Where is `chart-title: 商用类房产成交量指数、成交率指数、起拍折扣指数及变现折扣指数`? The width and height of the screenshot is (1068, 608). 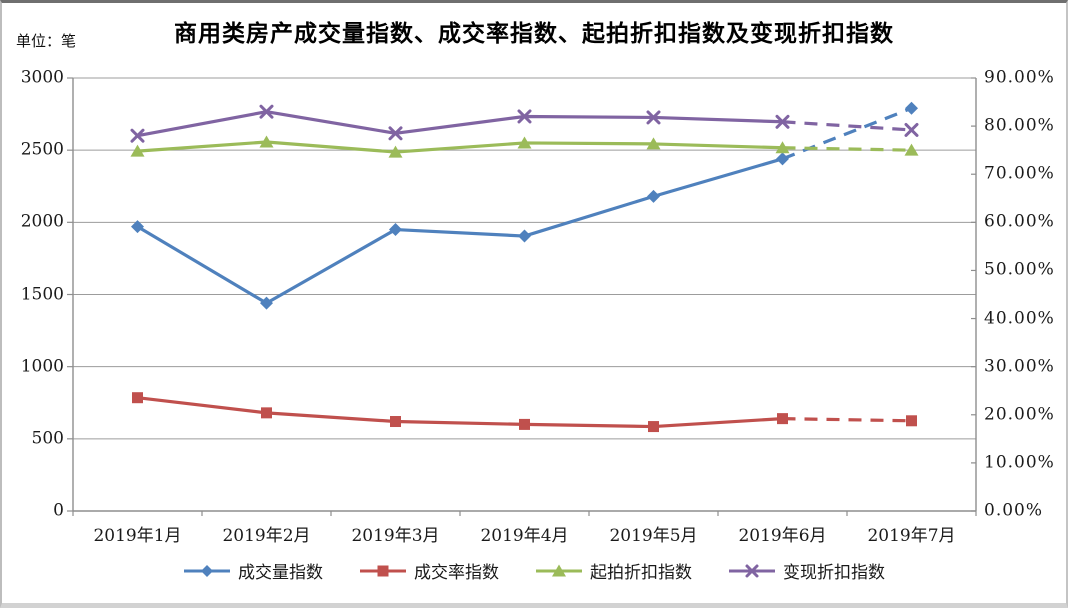
chart-title: 商用类房产成交量指数、成交率指数、起拍折扣指数及变现折扣指数 is located at coordinates (534, 33).